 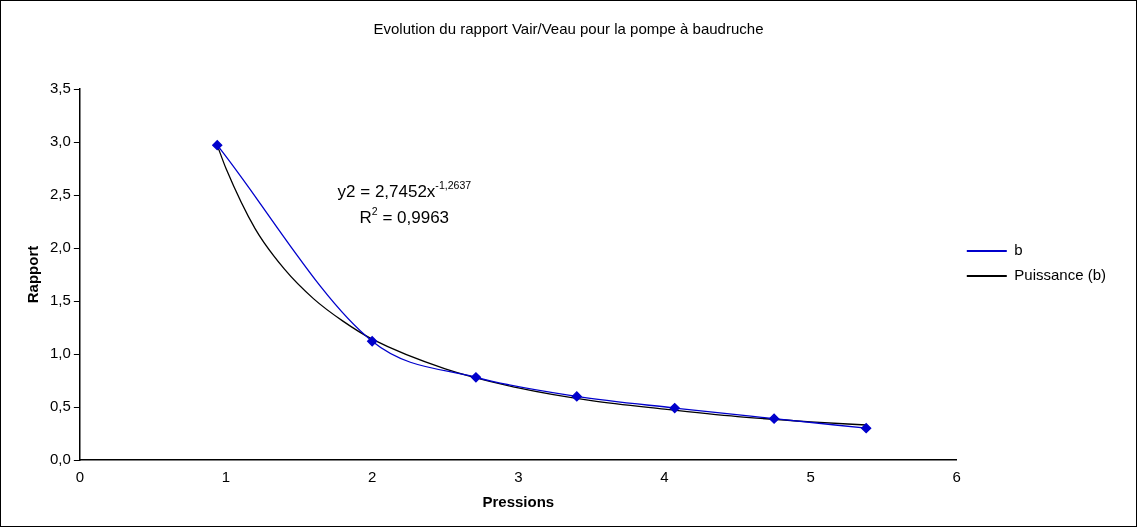 I want to click on y-tick-label: 0,5, so click(x=60, y=406).